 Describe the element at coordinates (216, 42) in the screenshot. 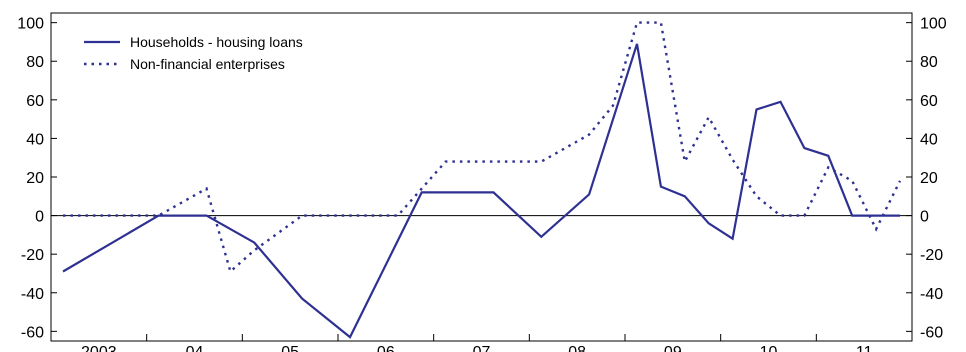

I see `legend-label: Households - housing loans` at that location.